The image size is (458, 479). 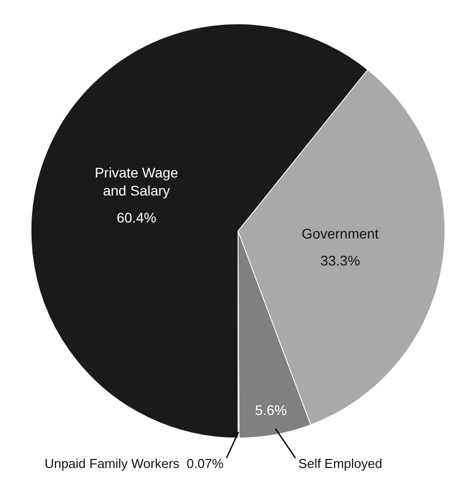 What do you see at coordinates (340, 233) in the screenshot?
I see `slice-label: Government` at bounding box center [340, 233].